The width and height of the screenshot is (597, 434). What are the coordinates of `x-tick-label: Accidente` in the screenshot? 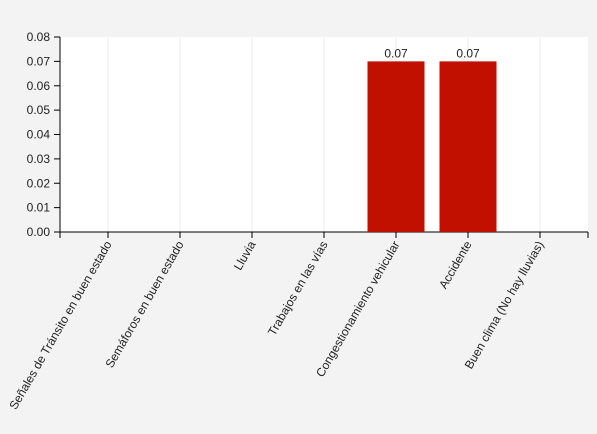 It's located at (455, 264).